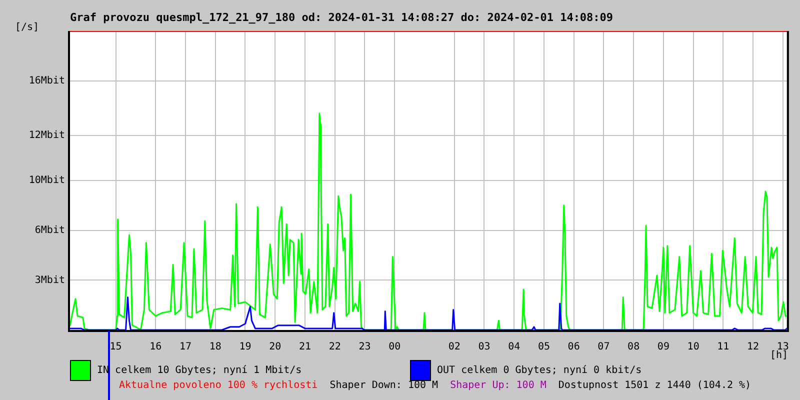  Describe the element at coordinates (663, 347) in the screenshot. I see `x-tick-label: 09` at that location.